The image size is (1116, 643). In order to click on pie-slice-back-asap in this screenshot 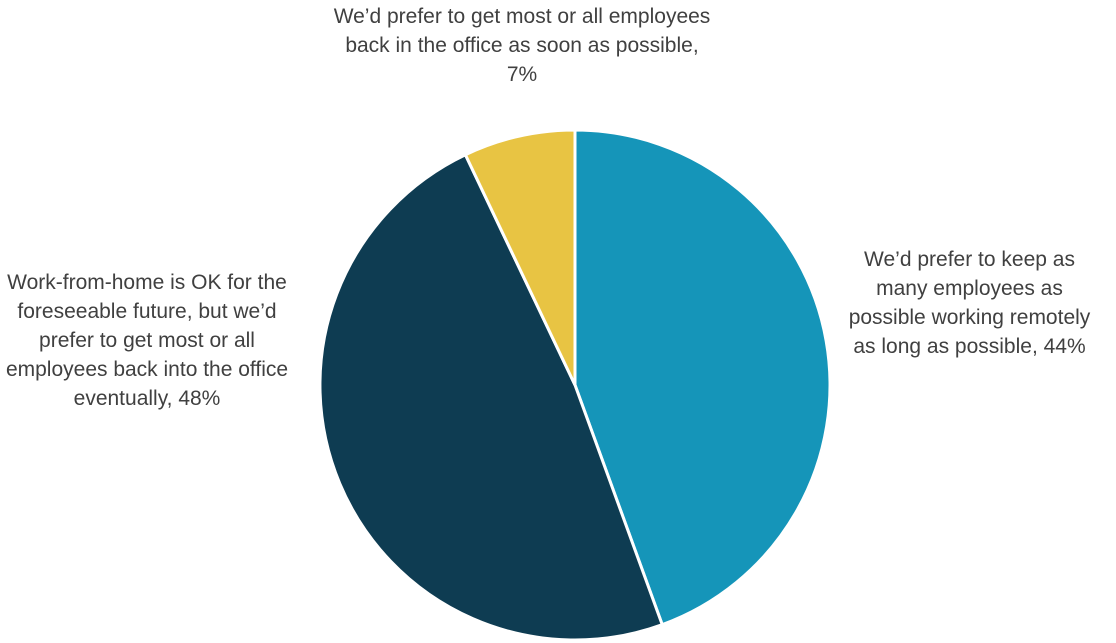, I will do `click(520, 257)`.